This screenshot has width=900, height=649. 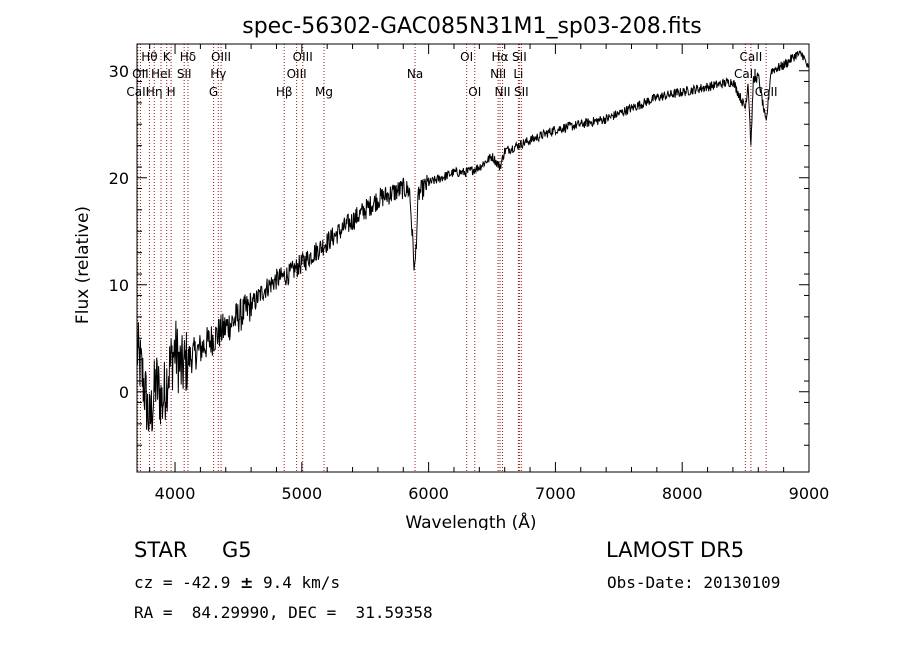 I want to click on line-label-16: Na, so click(x=415, y=74).